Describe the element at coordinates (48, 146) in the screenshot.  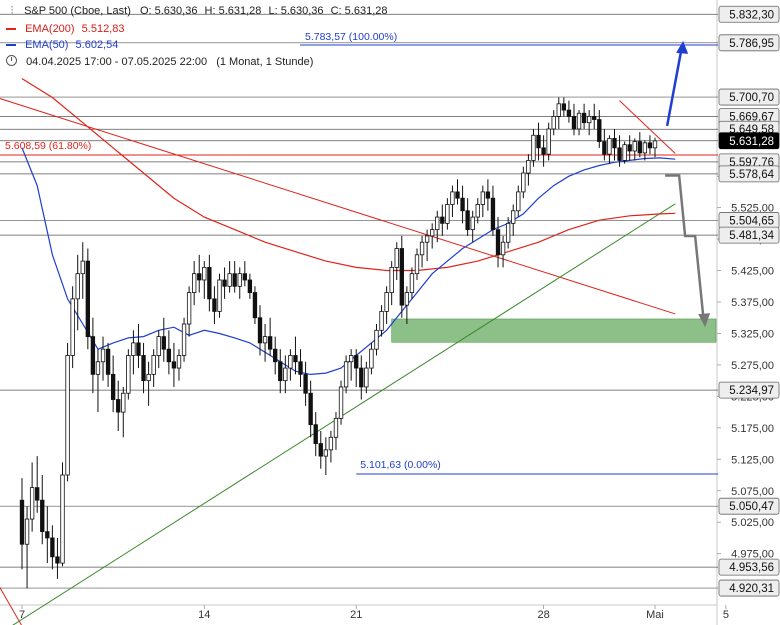
I see `fib-618-label: 5.608,59 (61.80%)` at that location.